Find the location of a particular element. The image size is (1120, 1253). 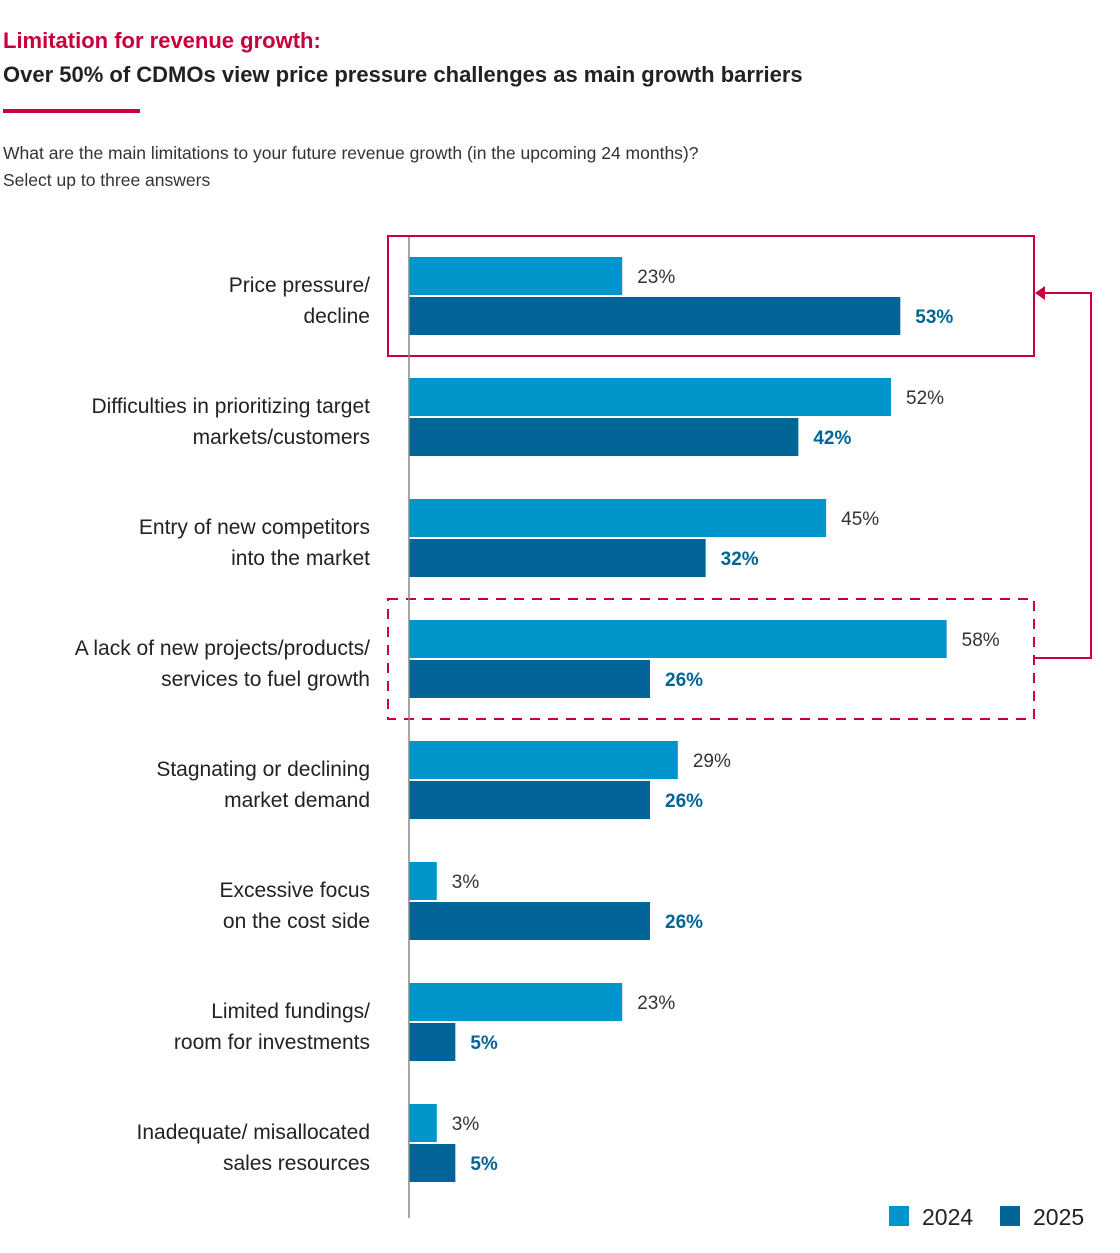

category-label: Stagnating or declining market demand is located at coordinates (263, 785).